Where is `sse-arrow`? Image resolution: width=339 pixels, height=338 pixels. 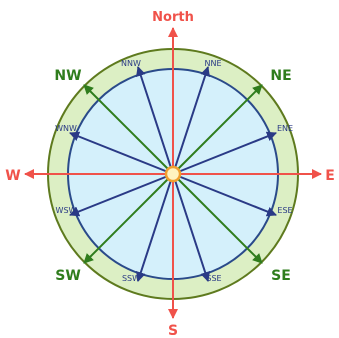
sse-arrow is located at coordinates (191, 227).